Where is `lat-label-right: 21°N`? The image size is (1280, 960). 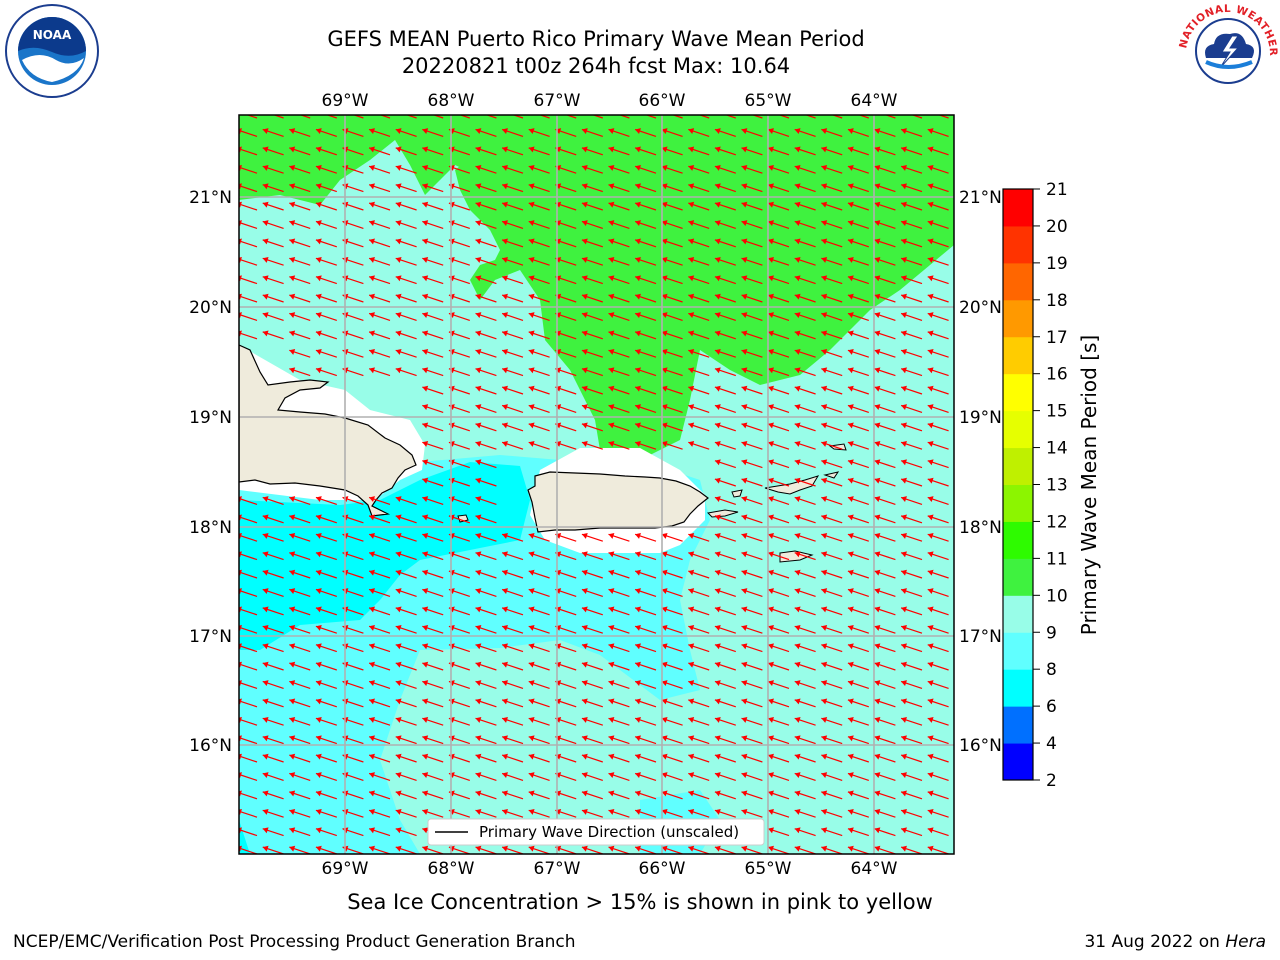 lat-label-right: 21°N is located at coordinates (980, 198).